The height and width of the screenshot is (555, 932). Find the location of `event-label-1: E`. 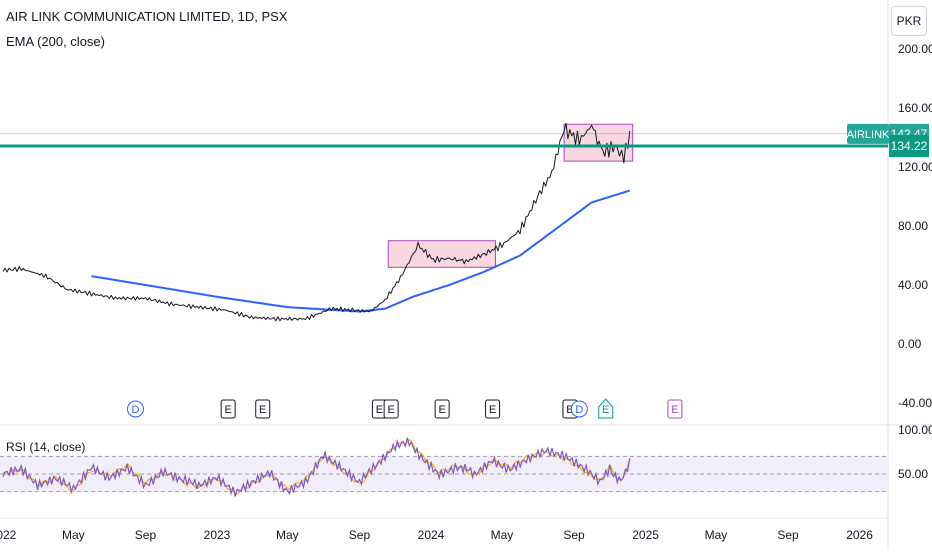

event-label-1: E is located at coordinates (227, 410).